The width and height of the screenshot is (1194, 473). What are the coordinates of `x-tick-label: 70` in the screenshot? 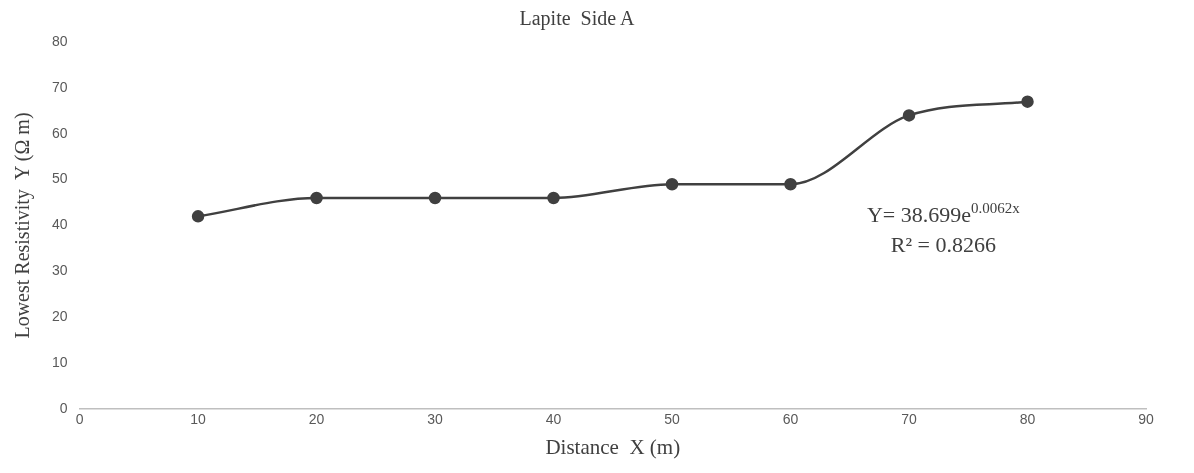 It's located at (909, 419).